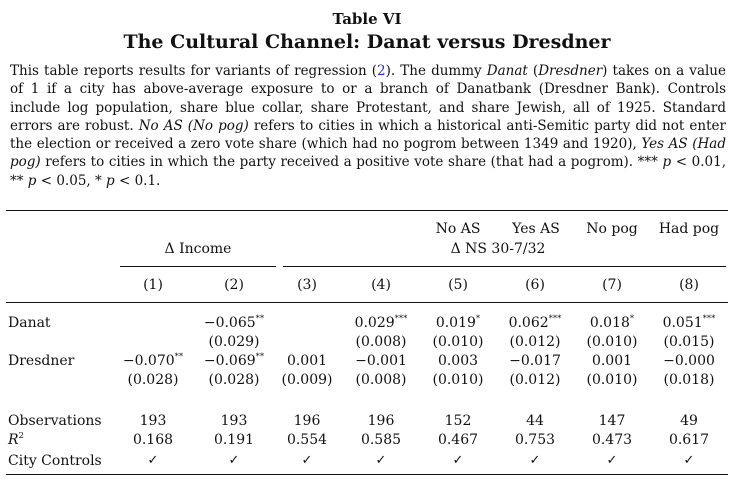 The height and width of the screenshot is (486, 734). Describe the element at coordinates (535, 323) in the screenshot. I see `coefficient-cell: 0.062***` at that location.